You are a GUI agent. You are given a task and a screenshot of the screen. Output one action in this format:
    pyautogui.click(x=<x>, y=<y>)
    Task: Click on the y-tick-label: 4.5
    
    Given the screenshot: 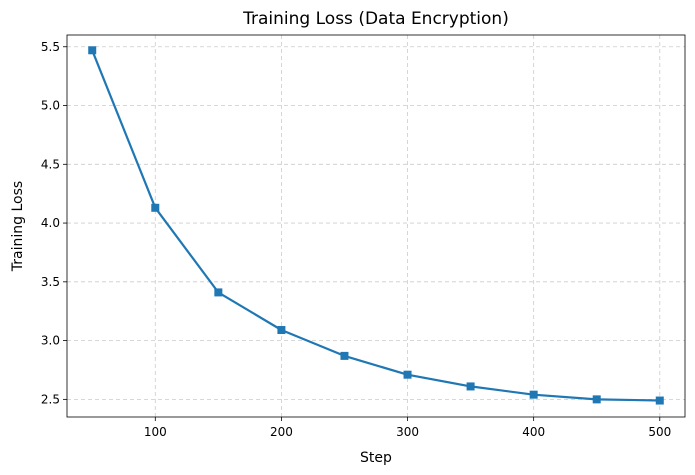 What is the action you would take?
    pyautogui.click(x=50, y=164)
    